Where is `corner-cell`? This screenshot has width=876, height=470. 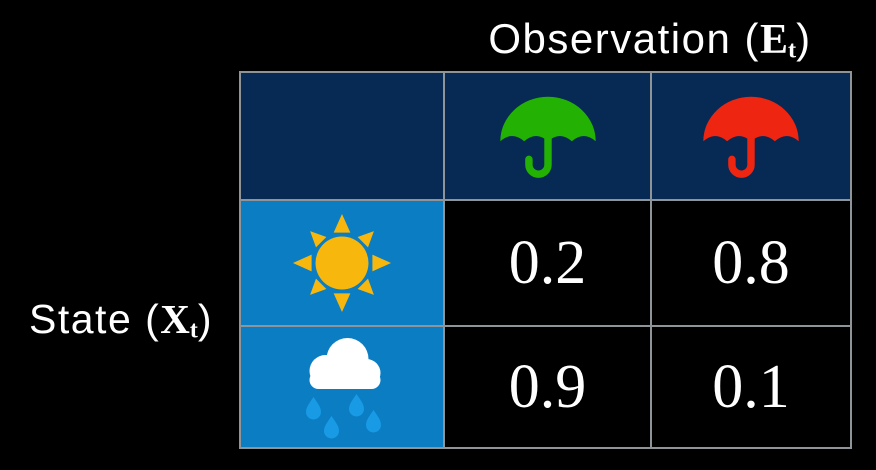 corner-cell is located at coordinates (342, 136).